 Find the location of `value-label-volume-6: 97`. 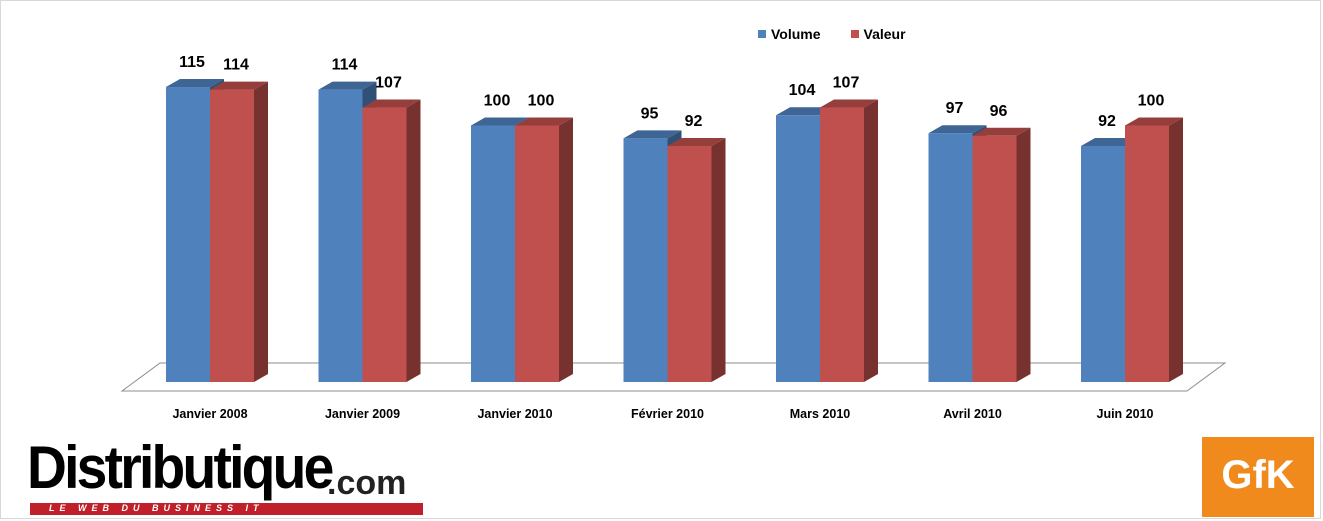

value-label-volume-6: 97 is located at coordinates (955, 108).